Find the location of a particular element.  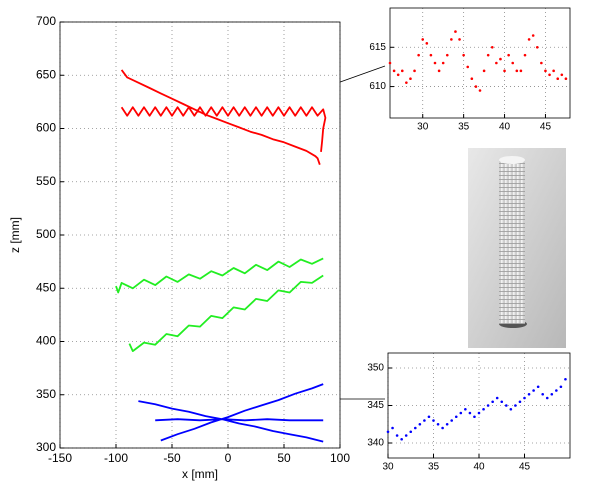

chart: 30 35 40 45 610 615 is located at coordinates (470, 70).